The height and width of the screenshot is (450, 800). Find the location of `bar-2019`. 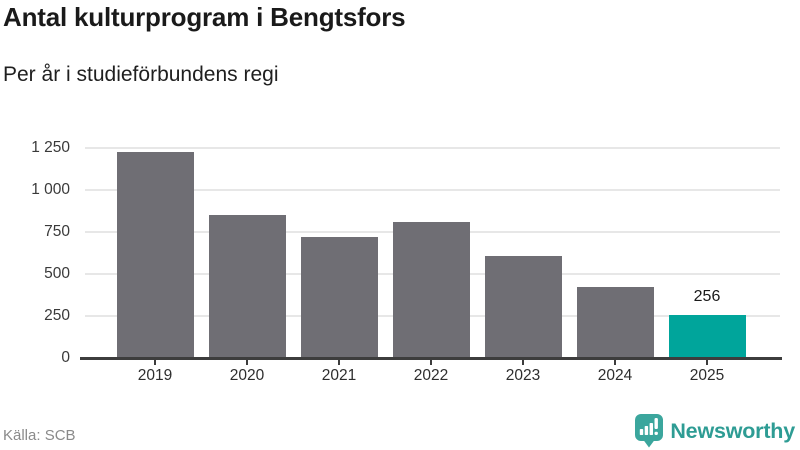

bar-2019 is located at coordinates (155, 255).